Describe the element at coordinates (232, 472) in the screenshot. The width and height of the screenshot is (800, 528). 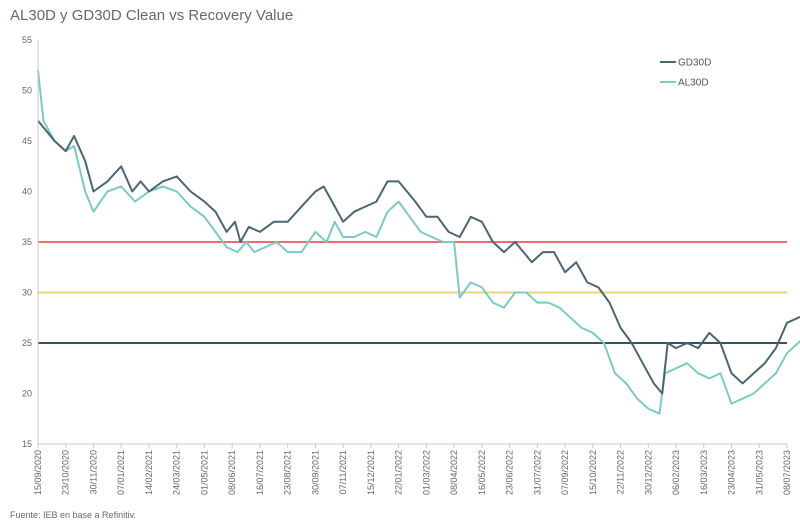
I see `x-tick-label: 08/06/2021` at that location.